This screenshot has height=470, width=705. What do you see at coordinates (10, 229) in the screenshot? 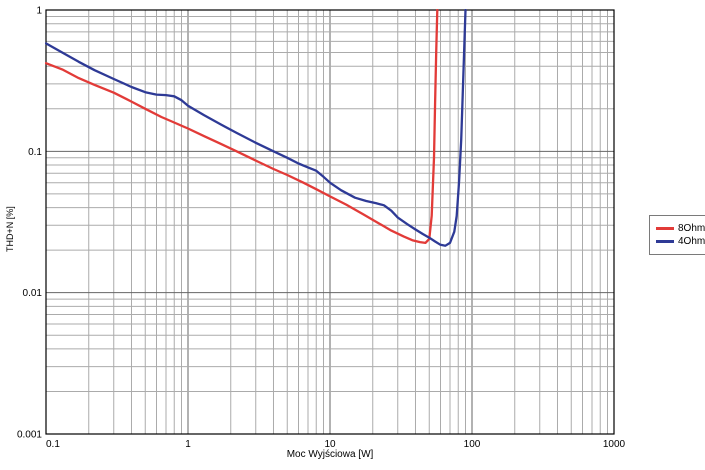
I see `y-axis-label: THD+N [%]` at bounding box center [10, 229].